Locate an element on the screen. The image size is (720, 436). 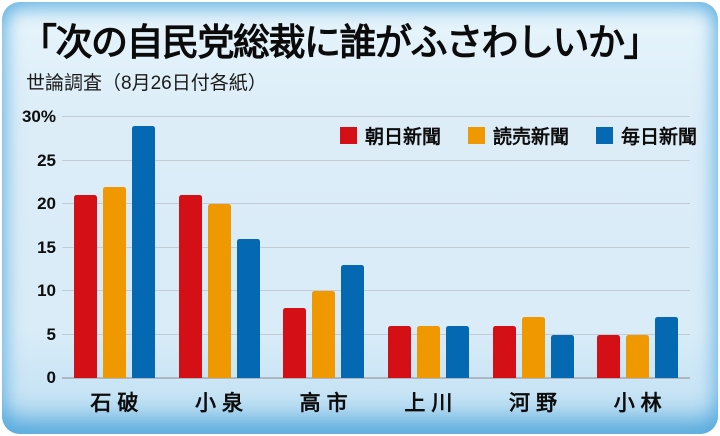
bar-s1-c1 is located at coordinates (85, 286).